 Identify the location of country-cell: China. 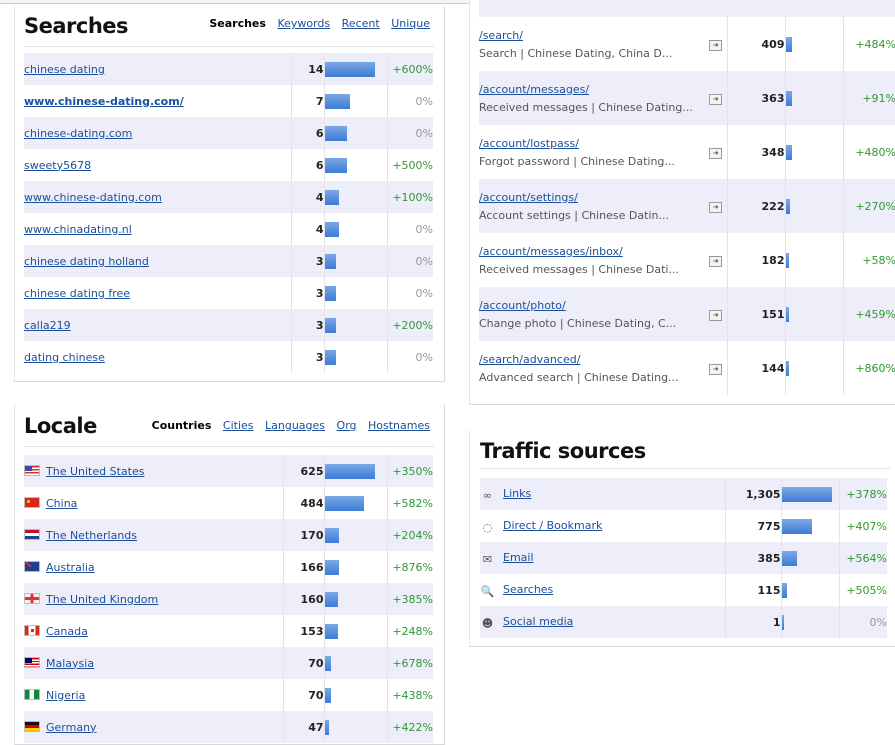
(153, 503).